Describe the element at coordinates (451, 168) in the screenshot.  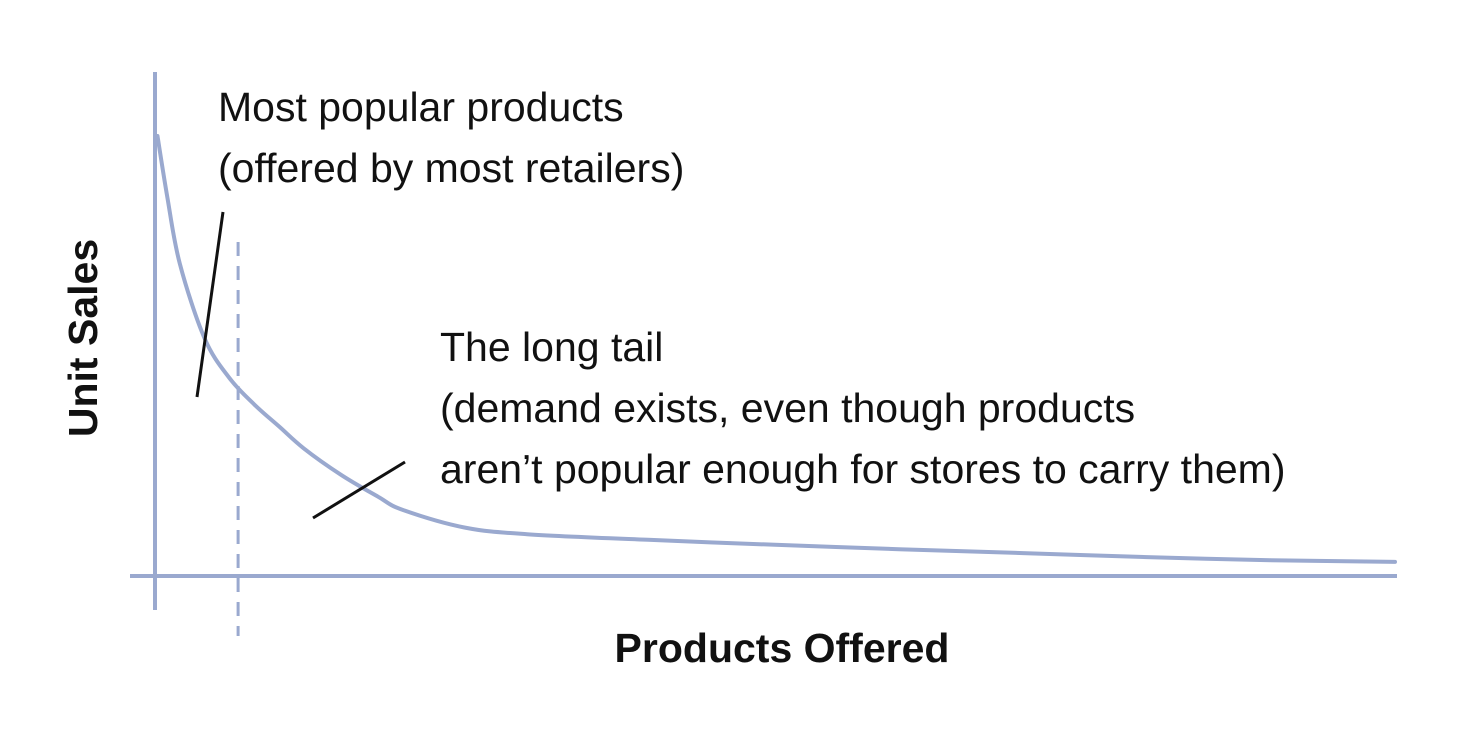
I see `popular-annotation-line-2: (offered by most retailers)` at that location.